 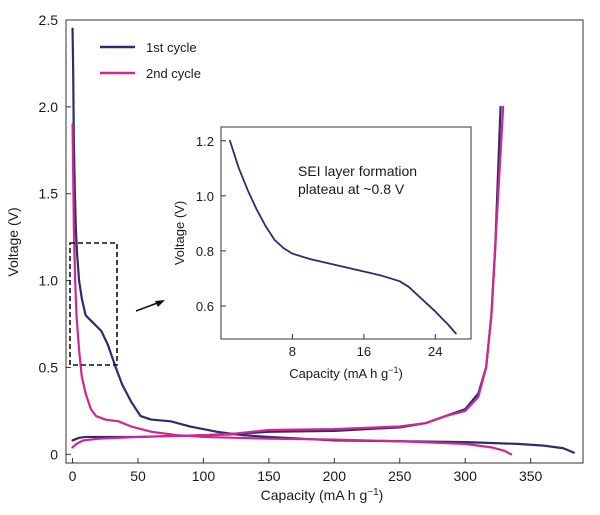 What do you see at coordinates (466, 476) in the screenshot?
I see `x-tick-label: 300` at bounding box center [466, 476].